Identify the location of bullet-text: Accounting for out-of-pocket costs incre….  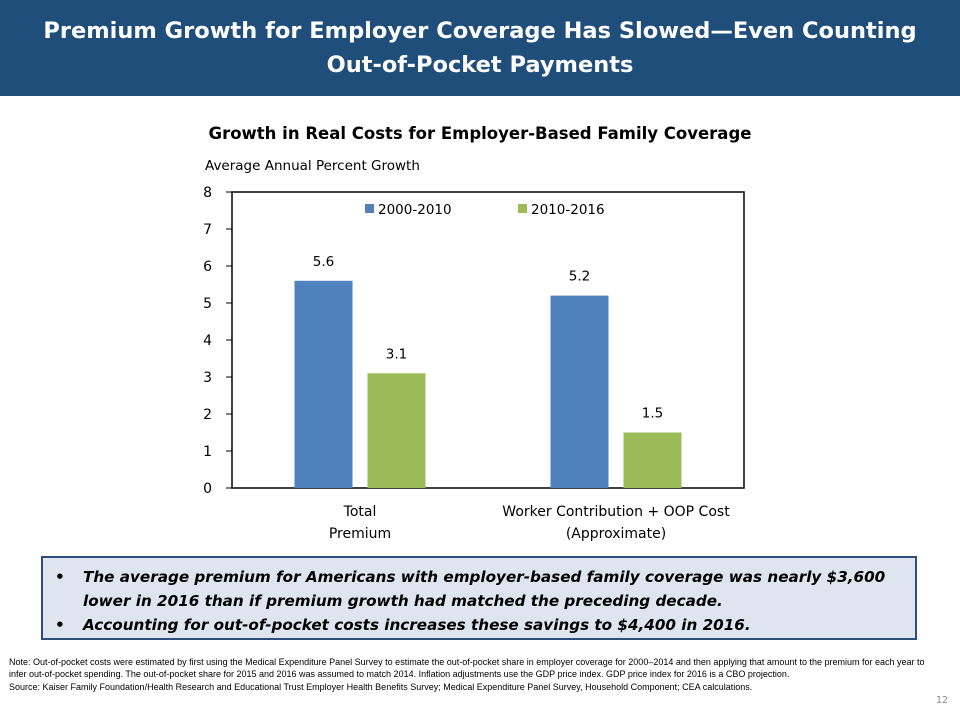
(417, 625).